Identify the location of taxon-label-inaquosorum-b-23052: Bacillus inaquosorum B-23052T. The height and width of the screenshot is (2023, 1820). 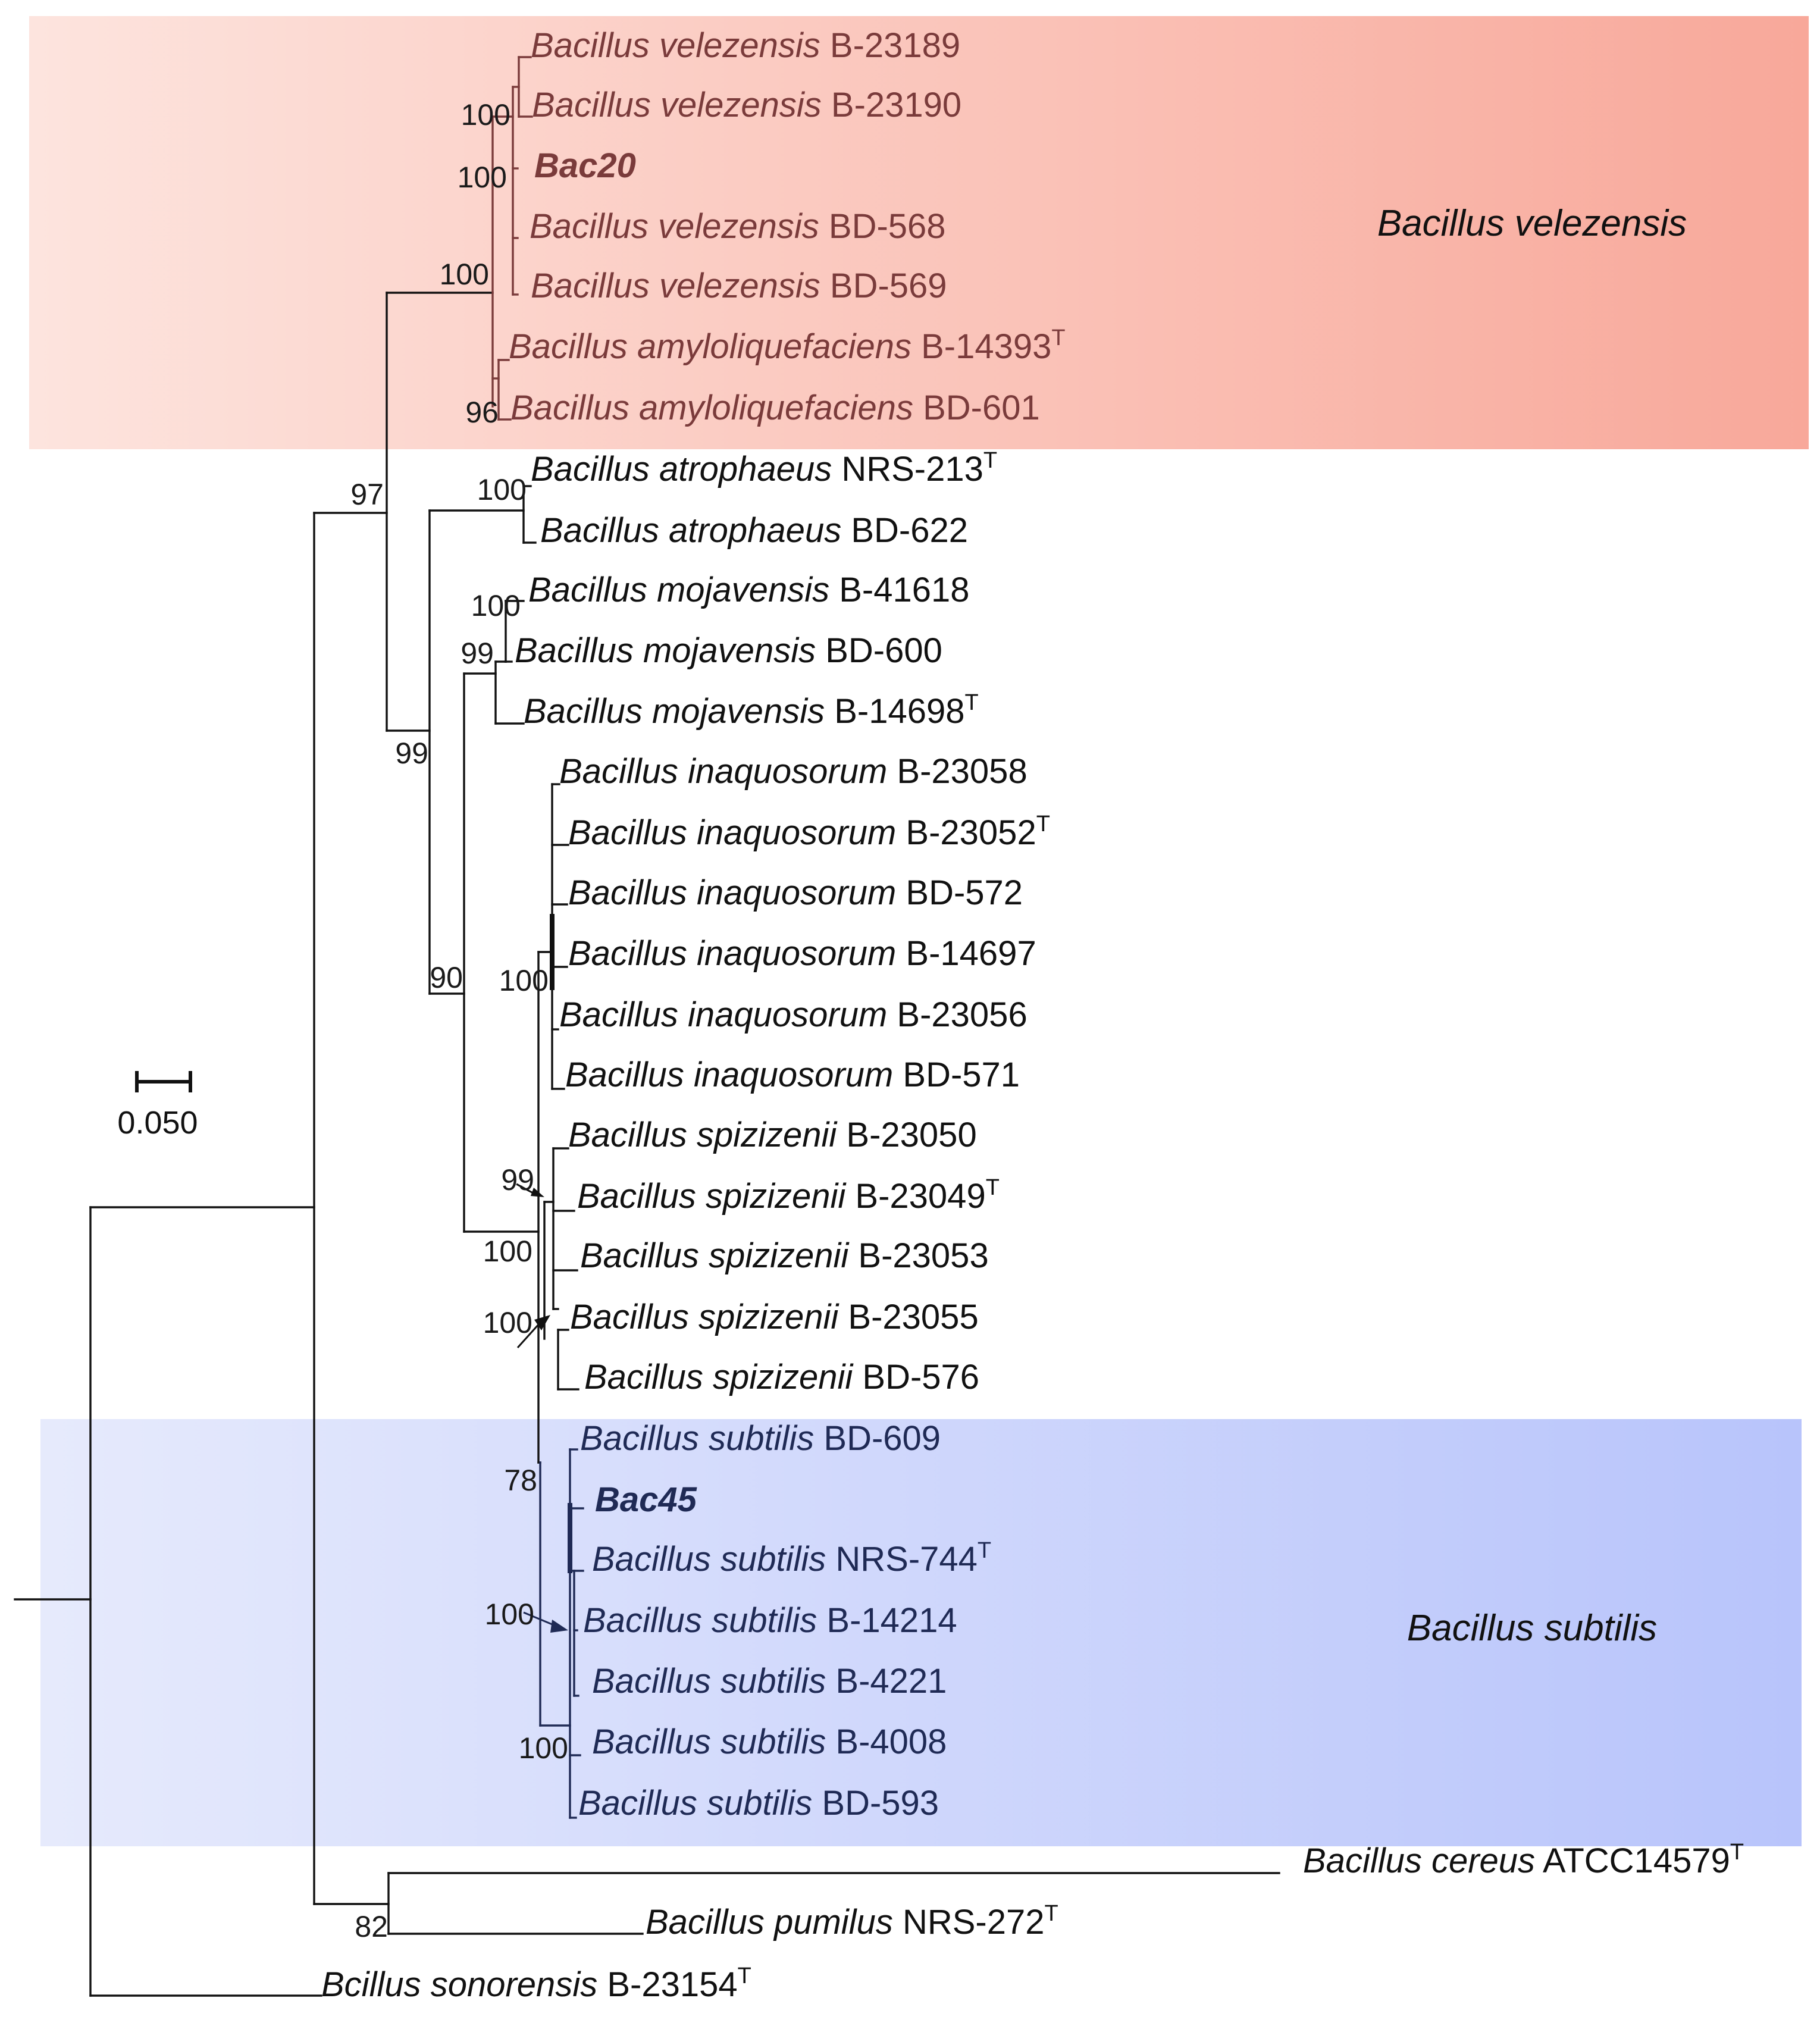
(809, 832).